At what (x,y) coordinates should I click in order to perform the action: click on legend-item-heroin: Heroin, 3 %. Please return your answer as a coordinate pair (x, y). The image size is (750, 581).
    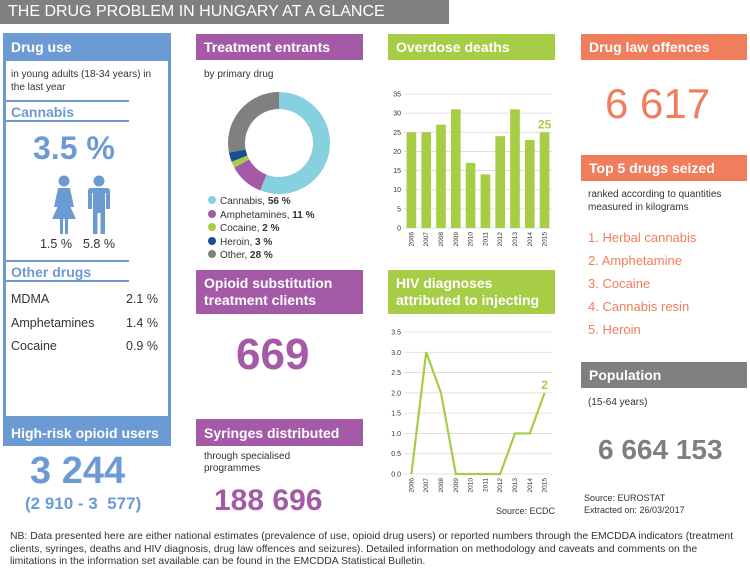
    Looking at the image, I should click on (261, 243).